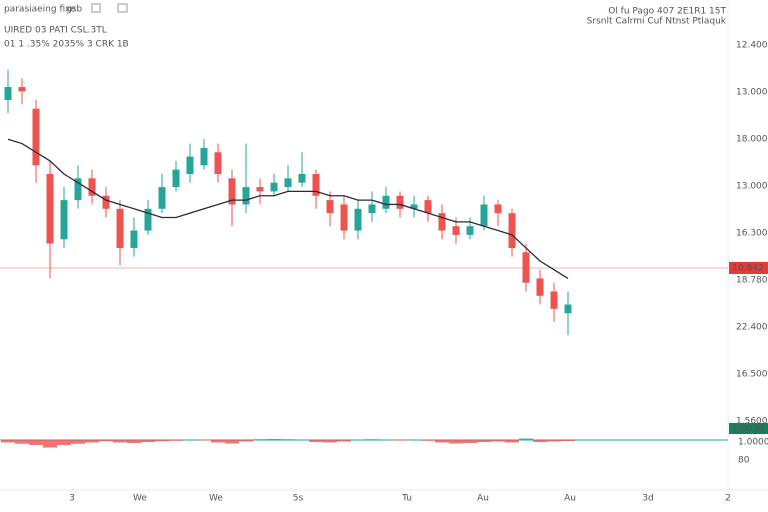  I want to click on time-label: 2, so click(728, 499).